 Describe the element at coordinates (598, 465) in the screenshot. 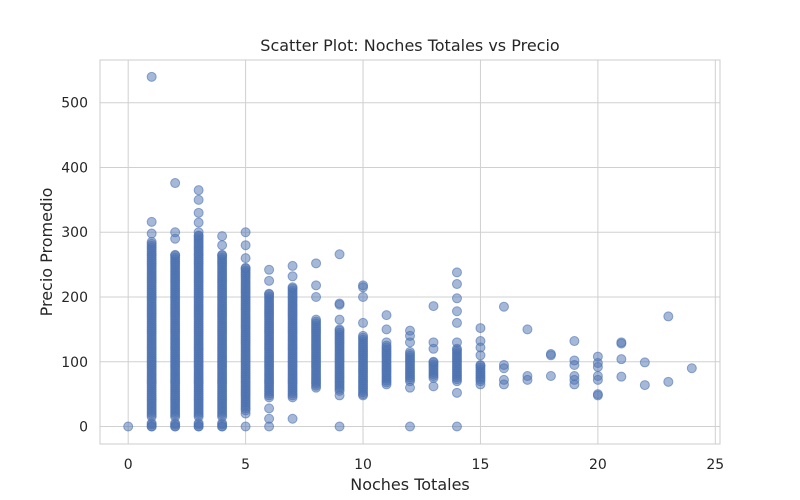

I see `x-tick-label: 20` at that location.